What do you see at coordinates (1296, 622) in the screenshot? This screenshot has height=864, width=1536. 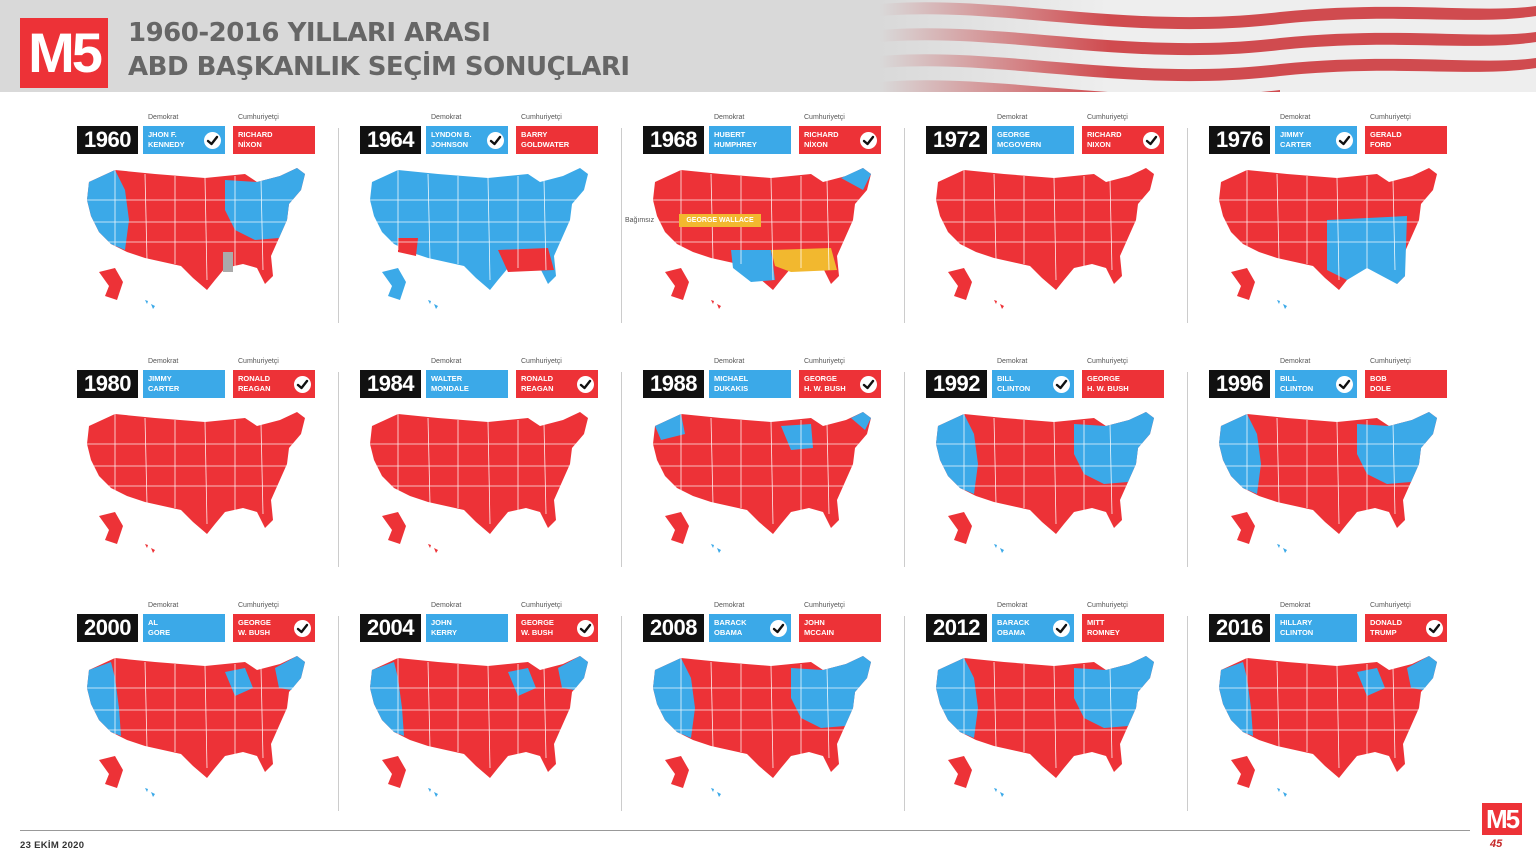 I see `democrat-name-line-1: HILLARY` at bounding box center [1296, 622].